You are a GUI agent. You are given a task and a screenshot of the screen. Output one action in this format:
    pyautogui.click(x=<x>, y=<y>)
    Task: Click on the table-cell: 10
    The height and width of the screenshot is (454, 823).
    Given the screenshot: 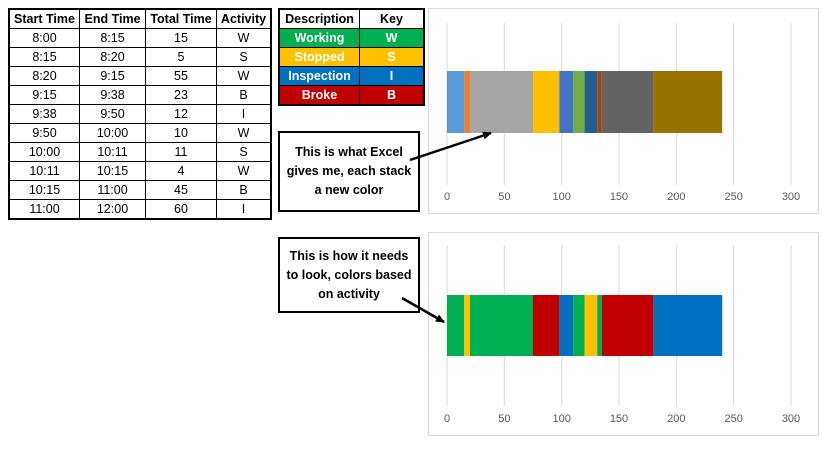 What is the action you would take?
    pyautogui.click(x=181, y=133)
    